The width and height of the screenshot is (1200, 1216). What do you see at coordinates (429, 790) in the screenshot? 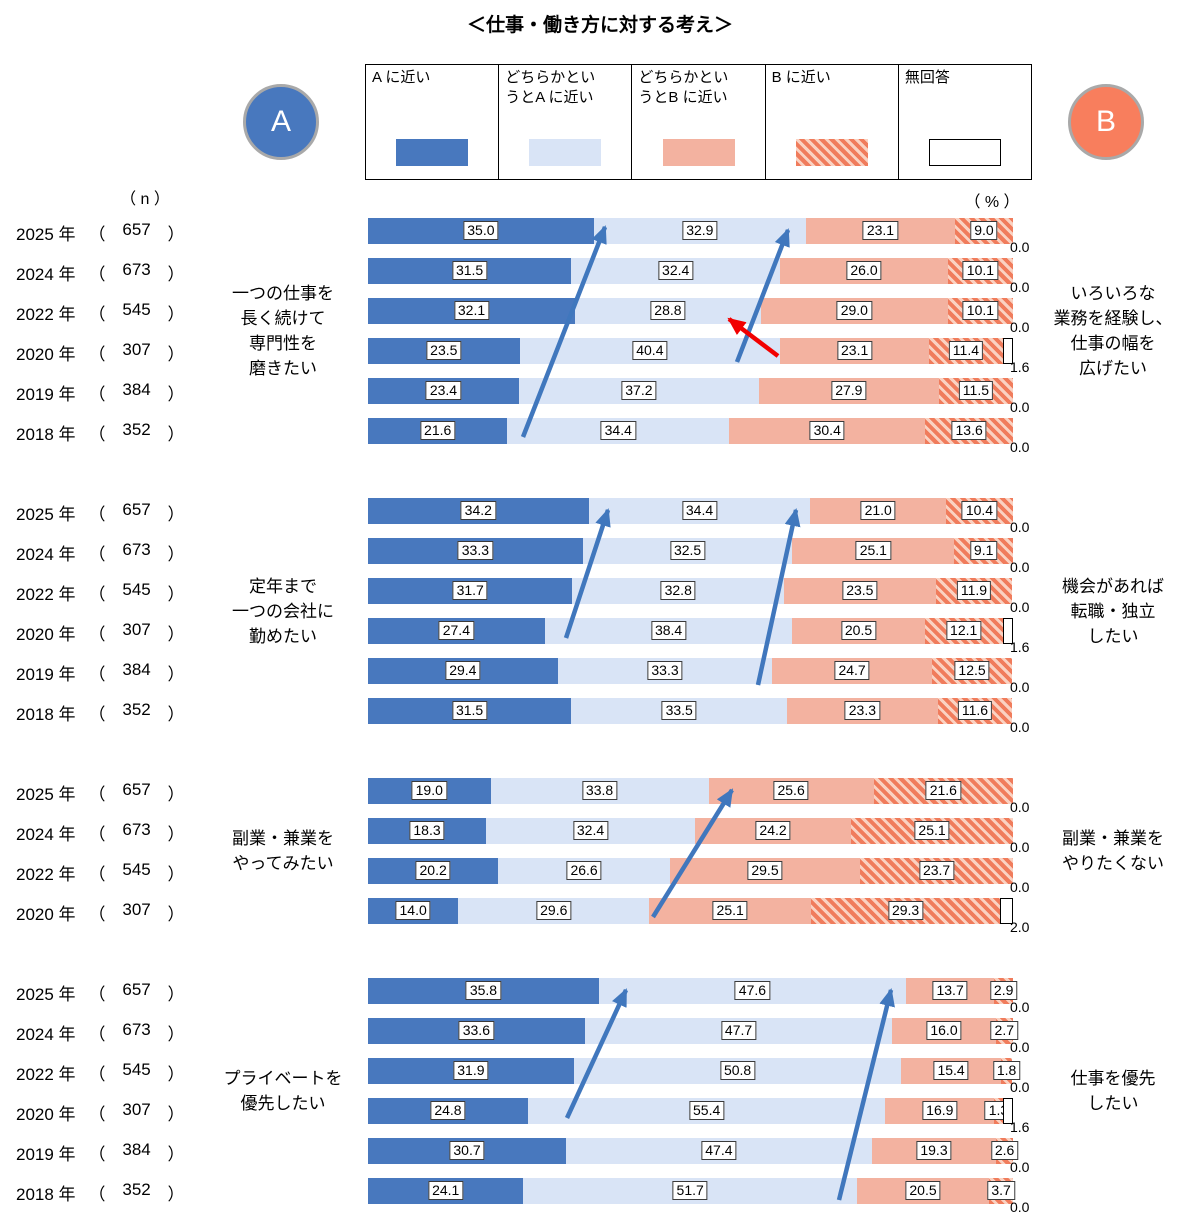
I see `value-label: 19.0` at bounding box center [429, 790].